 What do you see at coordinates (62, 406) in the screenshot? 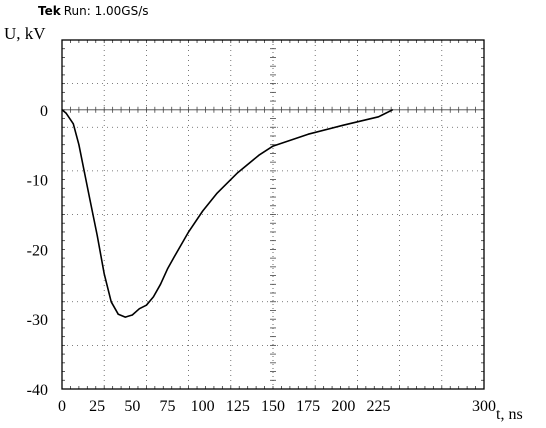
I see `x-tick-label: 0` at bounding box center [62, 406].